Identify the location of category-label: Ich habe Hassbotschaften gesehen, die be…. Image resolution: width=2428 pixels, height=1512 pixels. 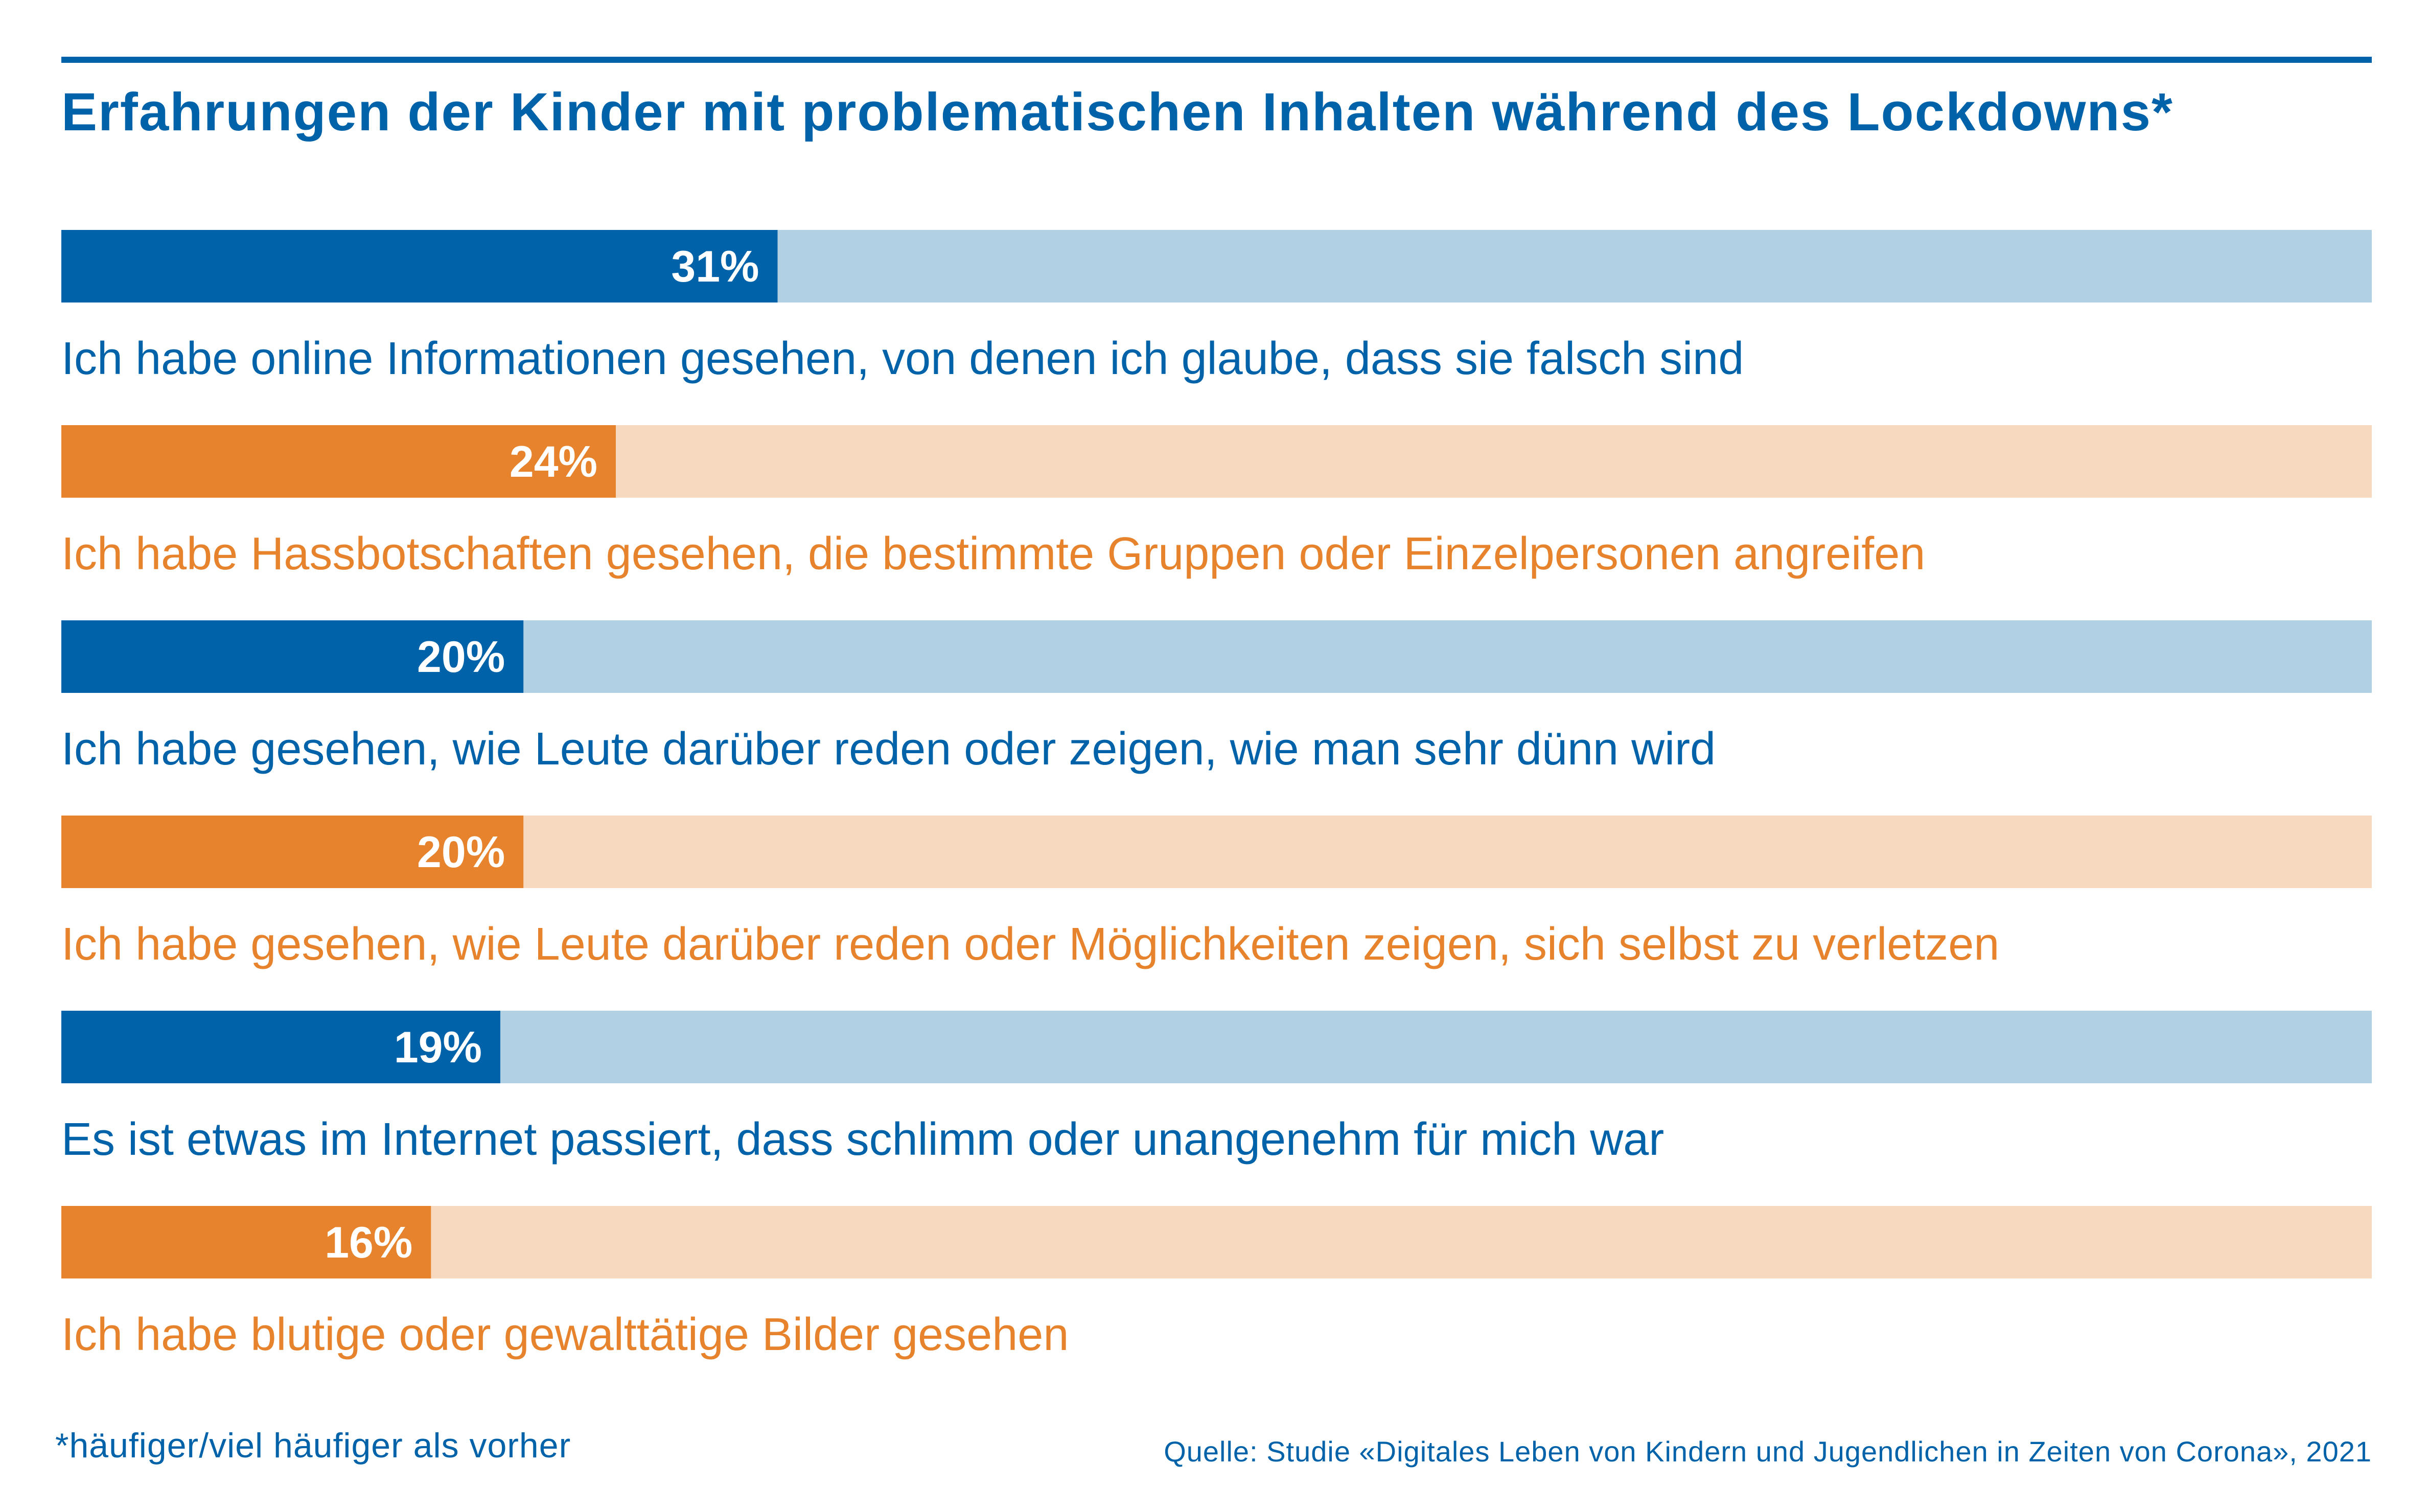
(993, 553).